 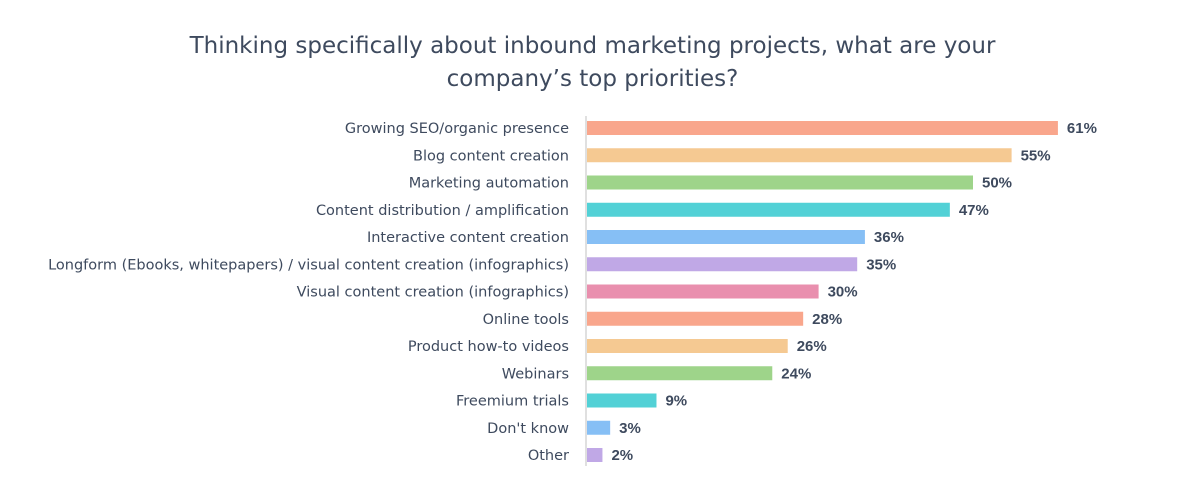 What do you see at coordinates (491, 156) in the screenshot?
I see `category-label: Blog content creation` at bounding box center [491, 156].